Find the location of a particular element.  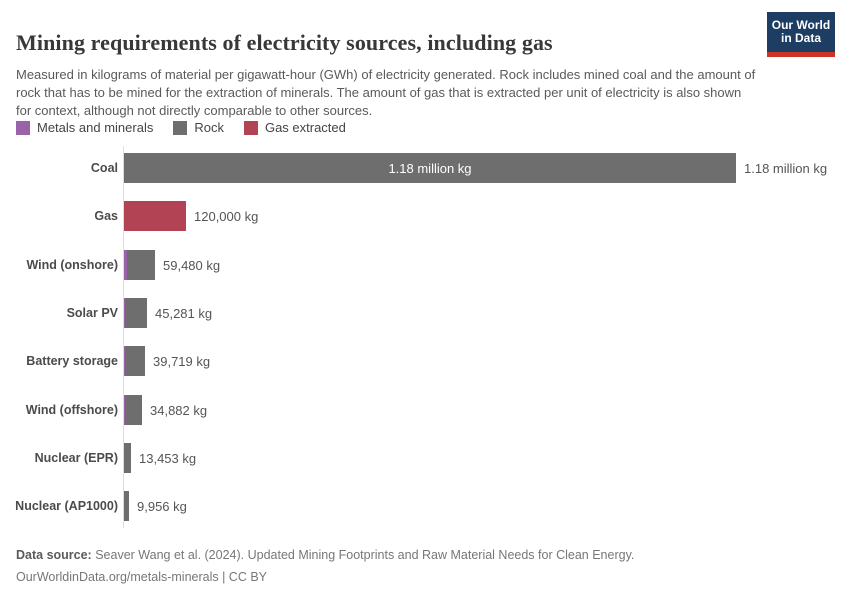

bar-wind-offshore is located at coordinates (133, 410).